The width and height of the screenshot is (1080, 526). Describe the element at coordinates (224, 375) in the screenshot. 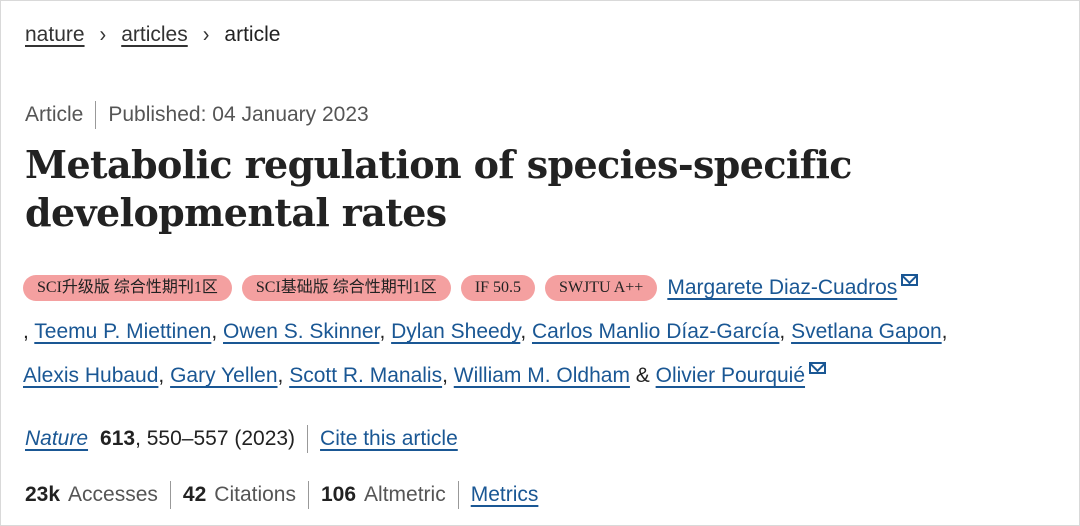

I see `author-link: Gary Yellen` at that location.